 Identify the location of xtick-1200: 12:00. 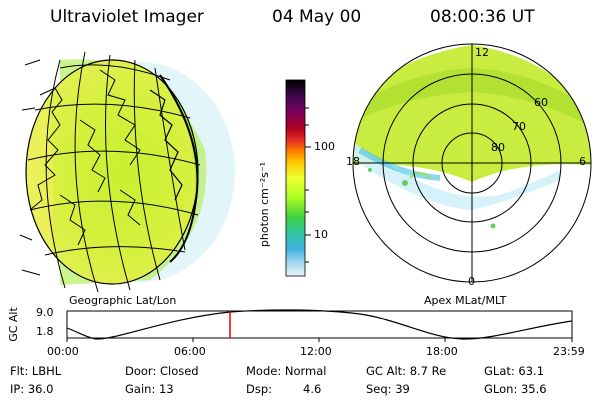
(316, 351).